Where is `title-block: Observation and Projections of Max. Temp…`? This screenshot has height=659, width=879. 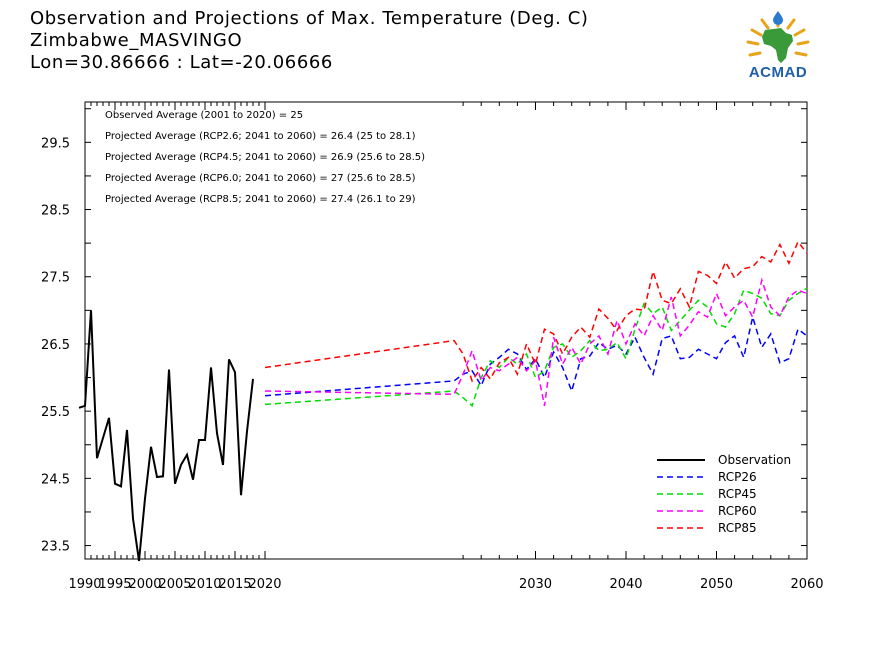
title-block: Observation and Projections of Max. Temp… is located at coordinates (309, 41).